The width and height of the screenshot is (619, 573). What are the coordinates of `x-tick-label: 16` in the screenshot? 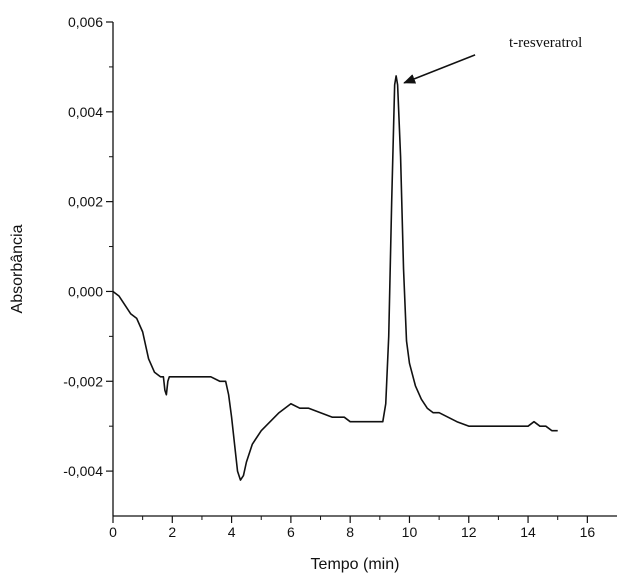 It's located at (588, 532).